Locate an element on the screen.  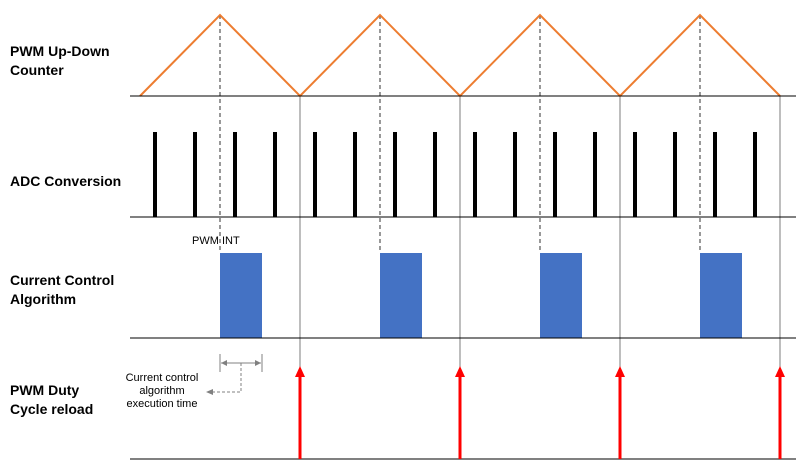
exec-time-leader-arrowhead is located at coordinates (209, 392).